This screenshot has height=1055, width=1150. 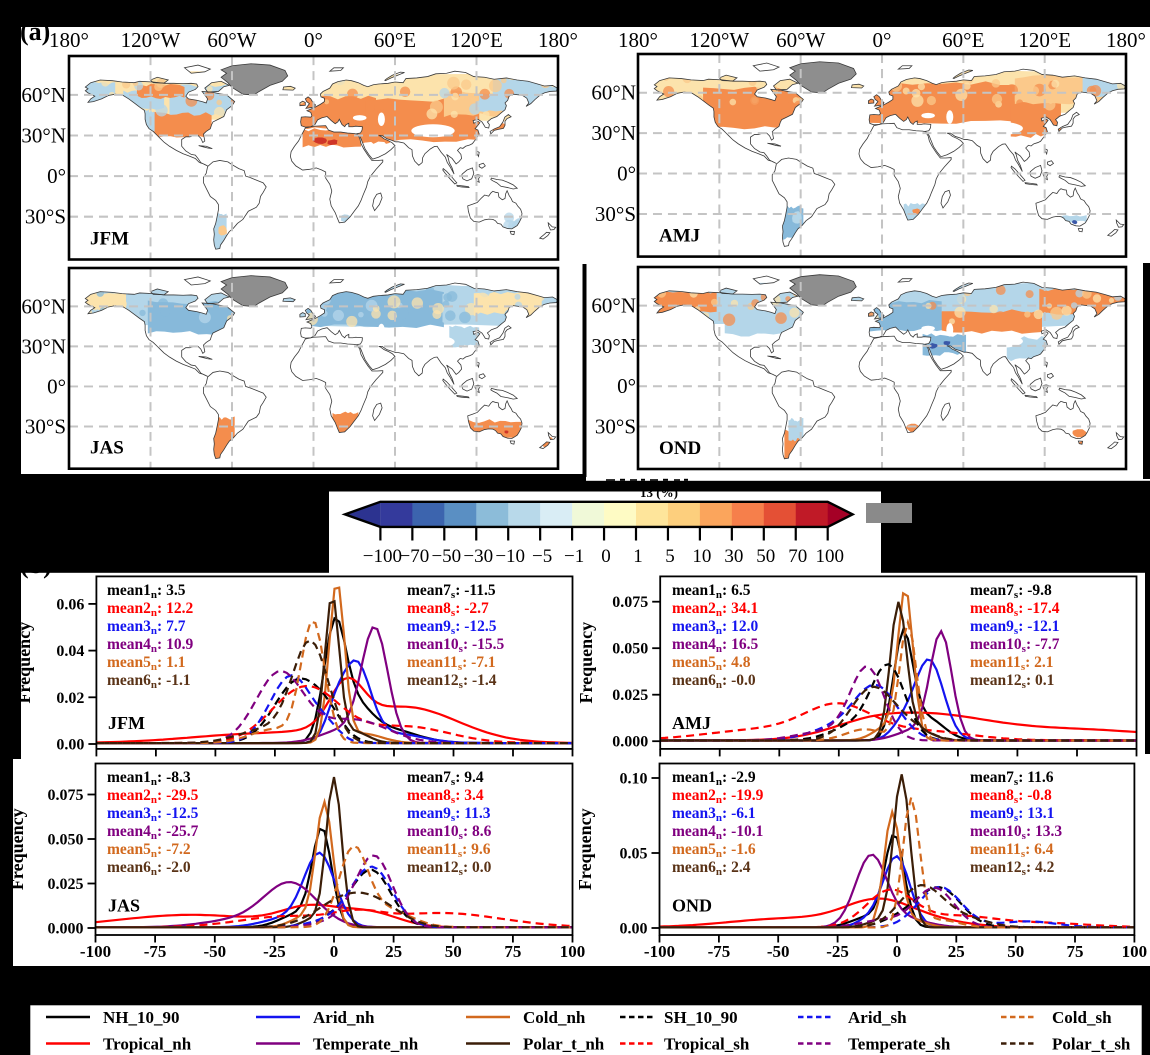 What do you see at coordinates (714, 850) in the screenshot?
I see `svg-text: mean5n: -1.6` at bounding box center [714, 850].